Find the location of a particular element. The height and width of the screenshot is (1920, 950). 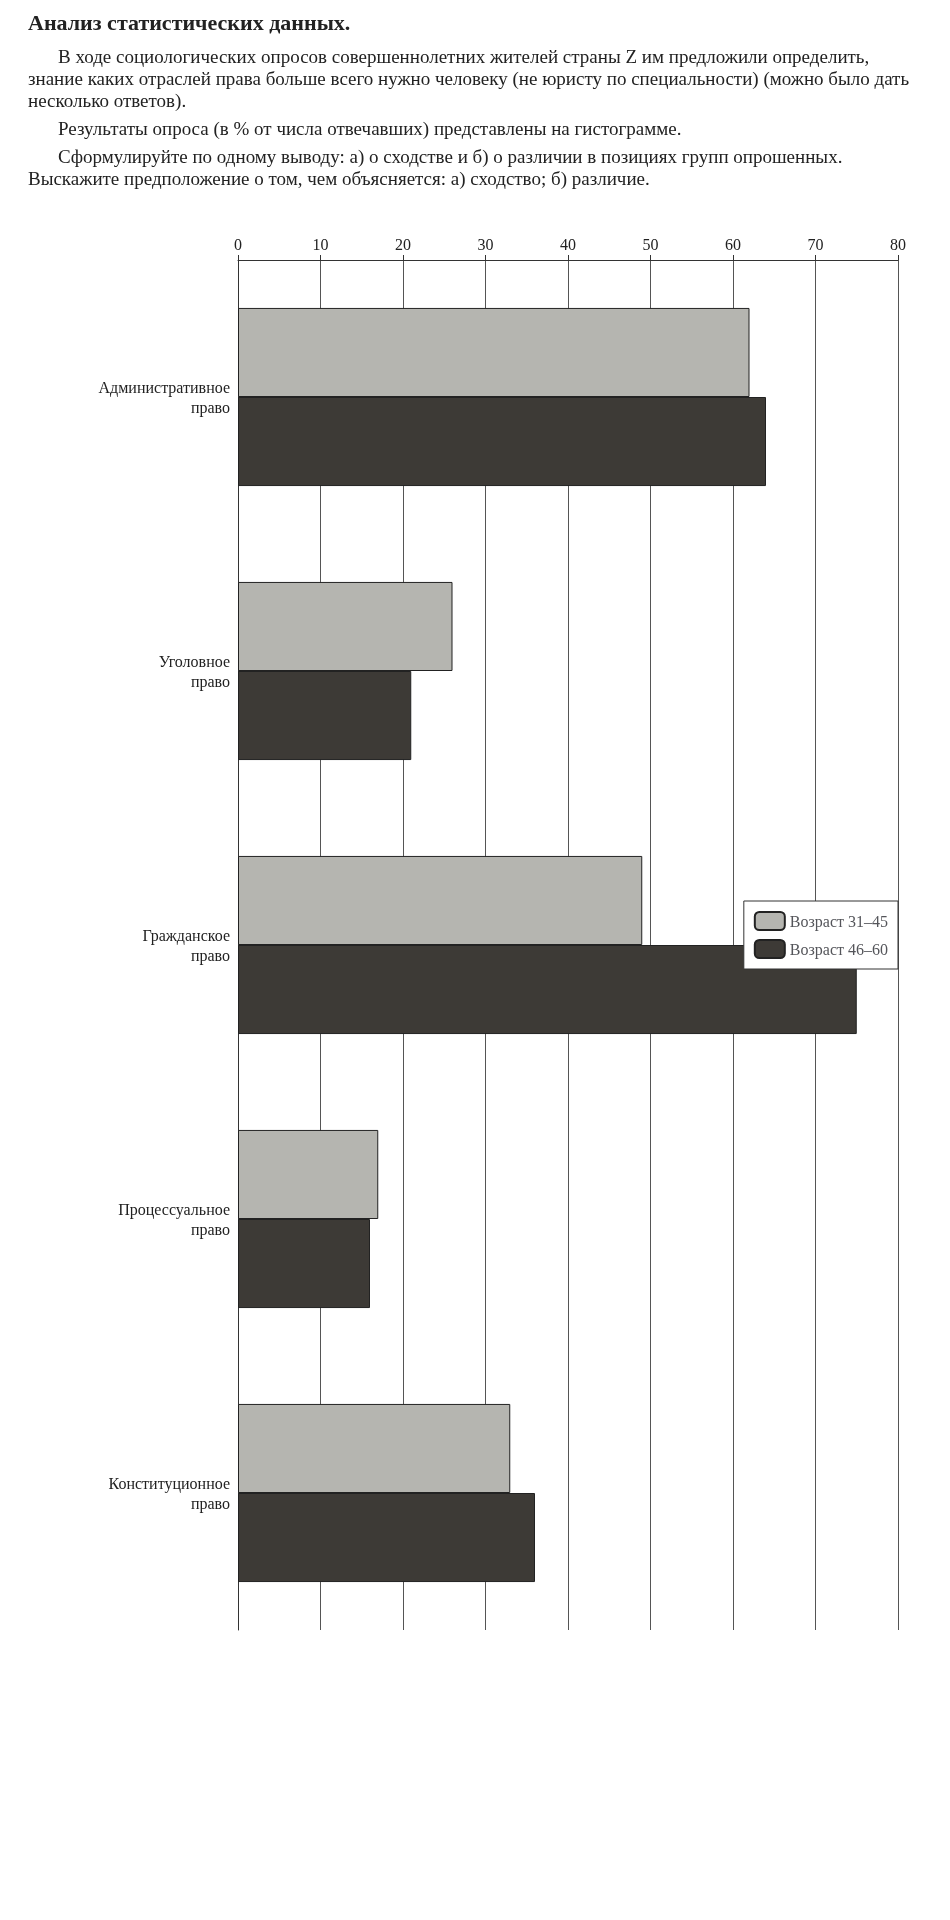

x-tick-label: 30 is located at coordinates (485, 244).